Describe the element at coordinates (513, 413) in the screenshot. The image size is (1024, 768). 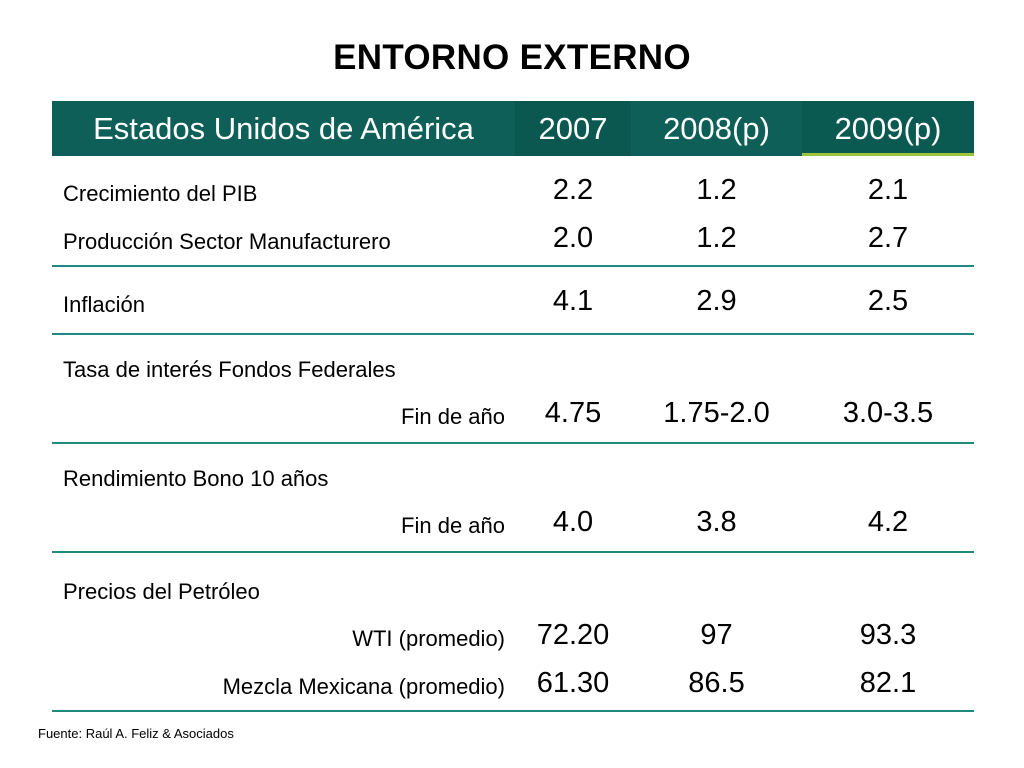
I see `table-row: Fin de año 4.75 1.75-2.0 3.0-3.5` at that location.